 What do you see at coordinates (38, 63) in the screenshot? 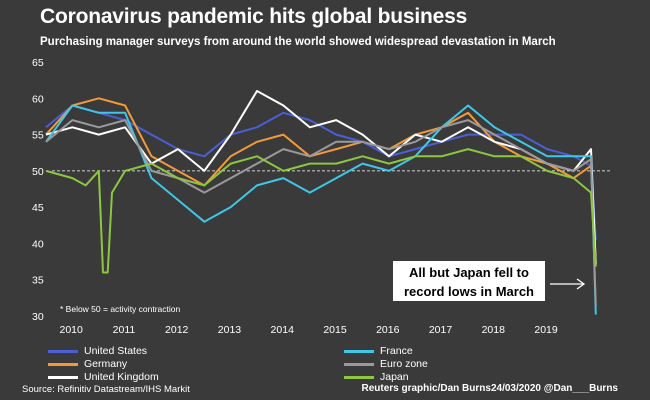
I see `y-tick-label: 65` at bounding box center [38, 63].